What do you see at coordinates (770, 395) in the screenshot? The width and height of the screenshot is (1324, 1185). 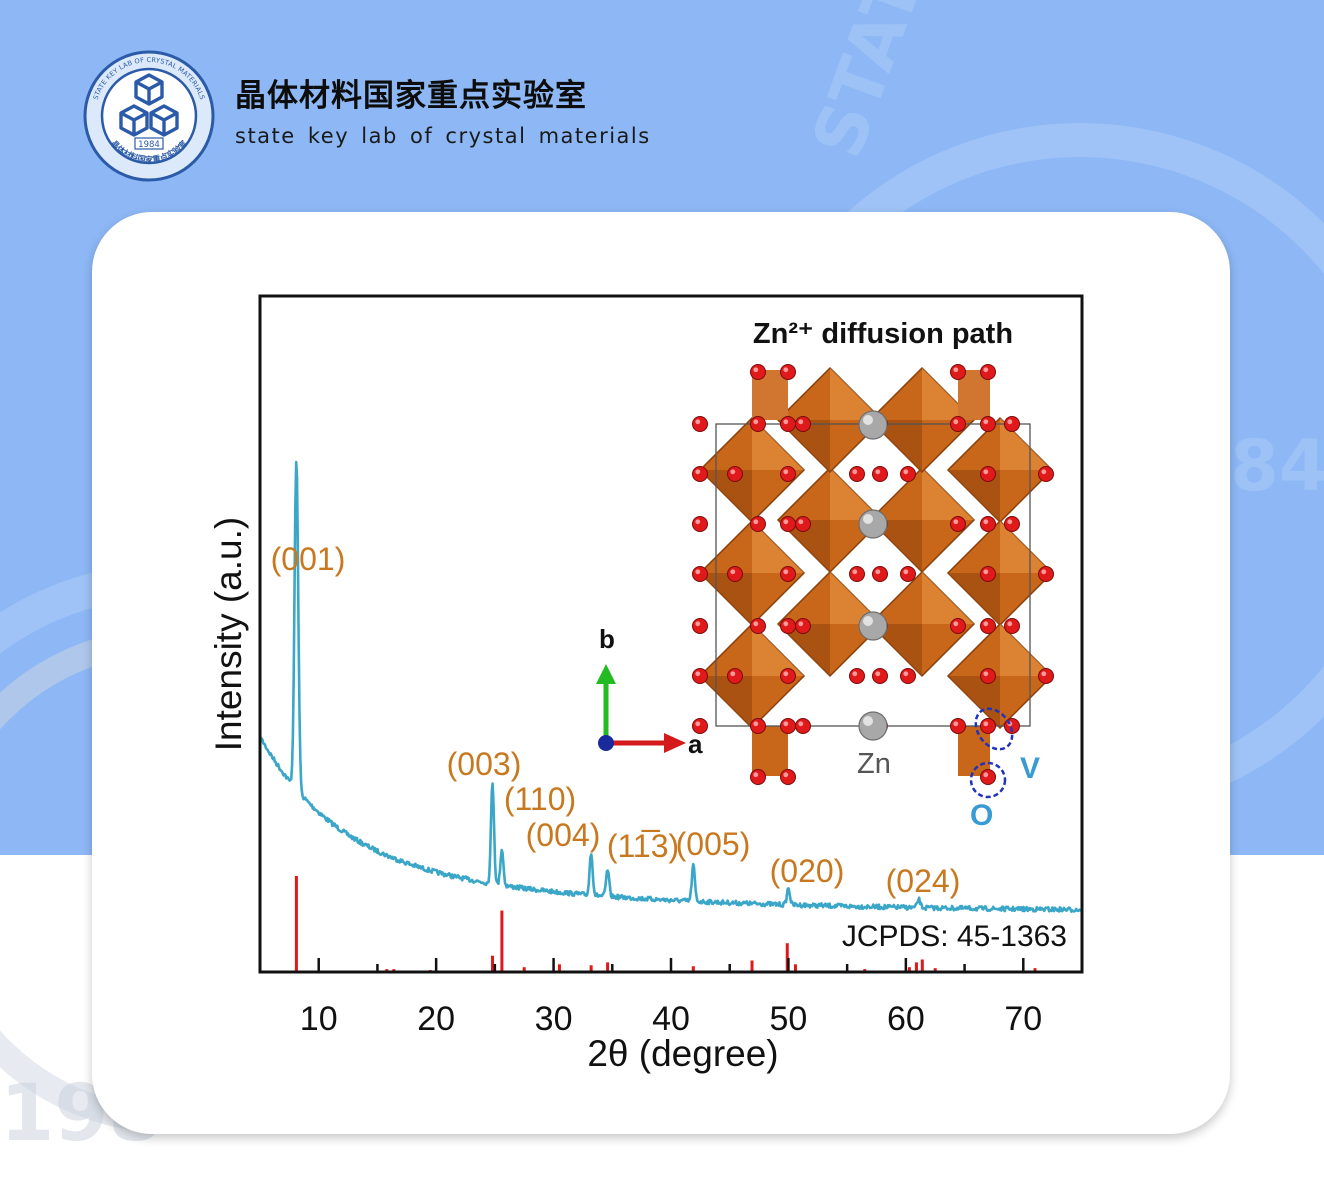 I see `vo-octahedron` at bounding box center [770, 395].